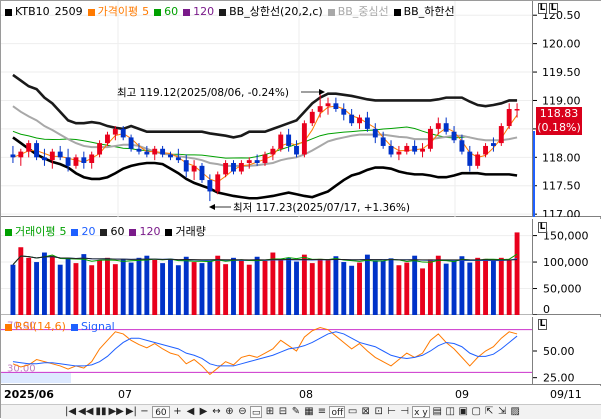  What do you see at coordinates (542, 324) in the screenshot?
I see `rsi-axis-badge: L` at bounding box center [542, 324].